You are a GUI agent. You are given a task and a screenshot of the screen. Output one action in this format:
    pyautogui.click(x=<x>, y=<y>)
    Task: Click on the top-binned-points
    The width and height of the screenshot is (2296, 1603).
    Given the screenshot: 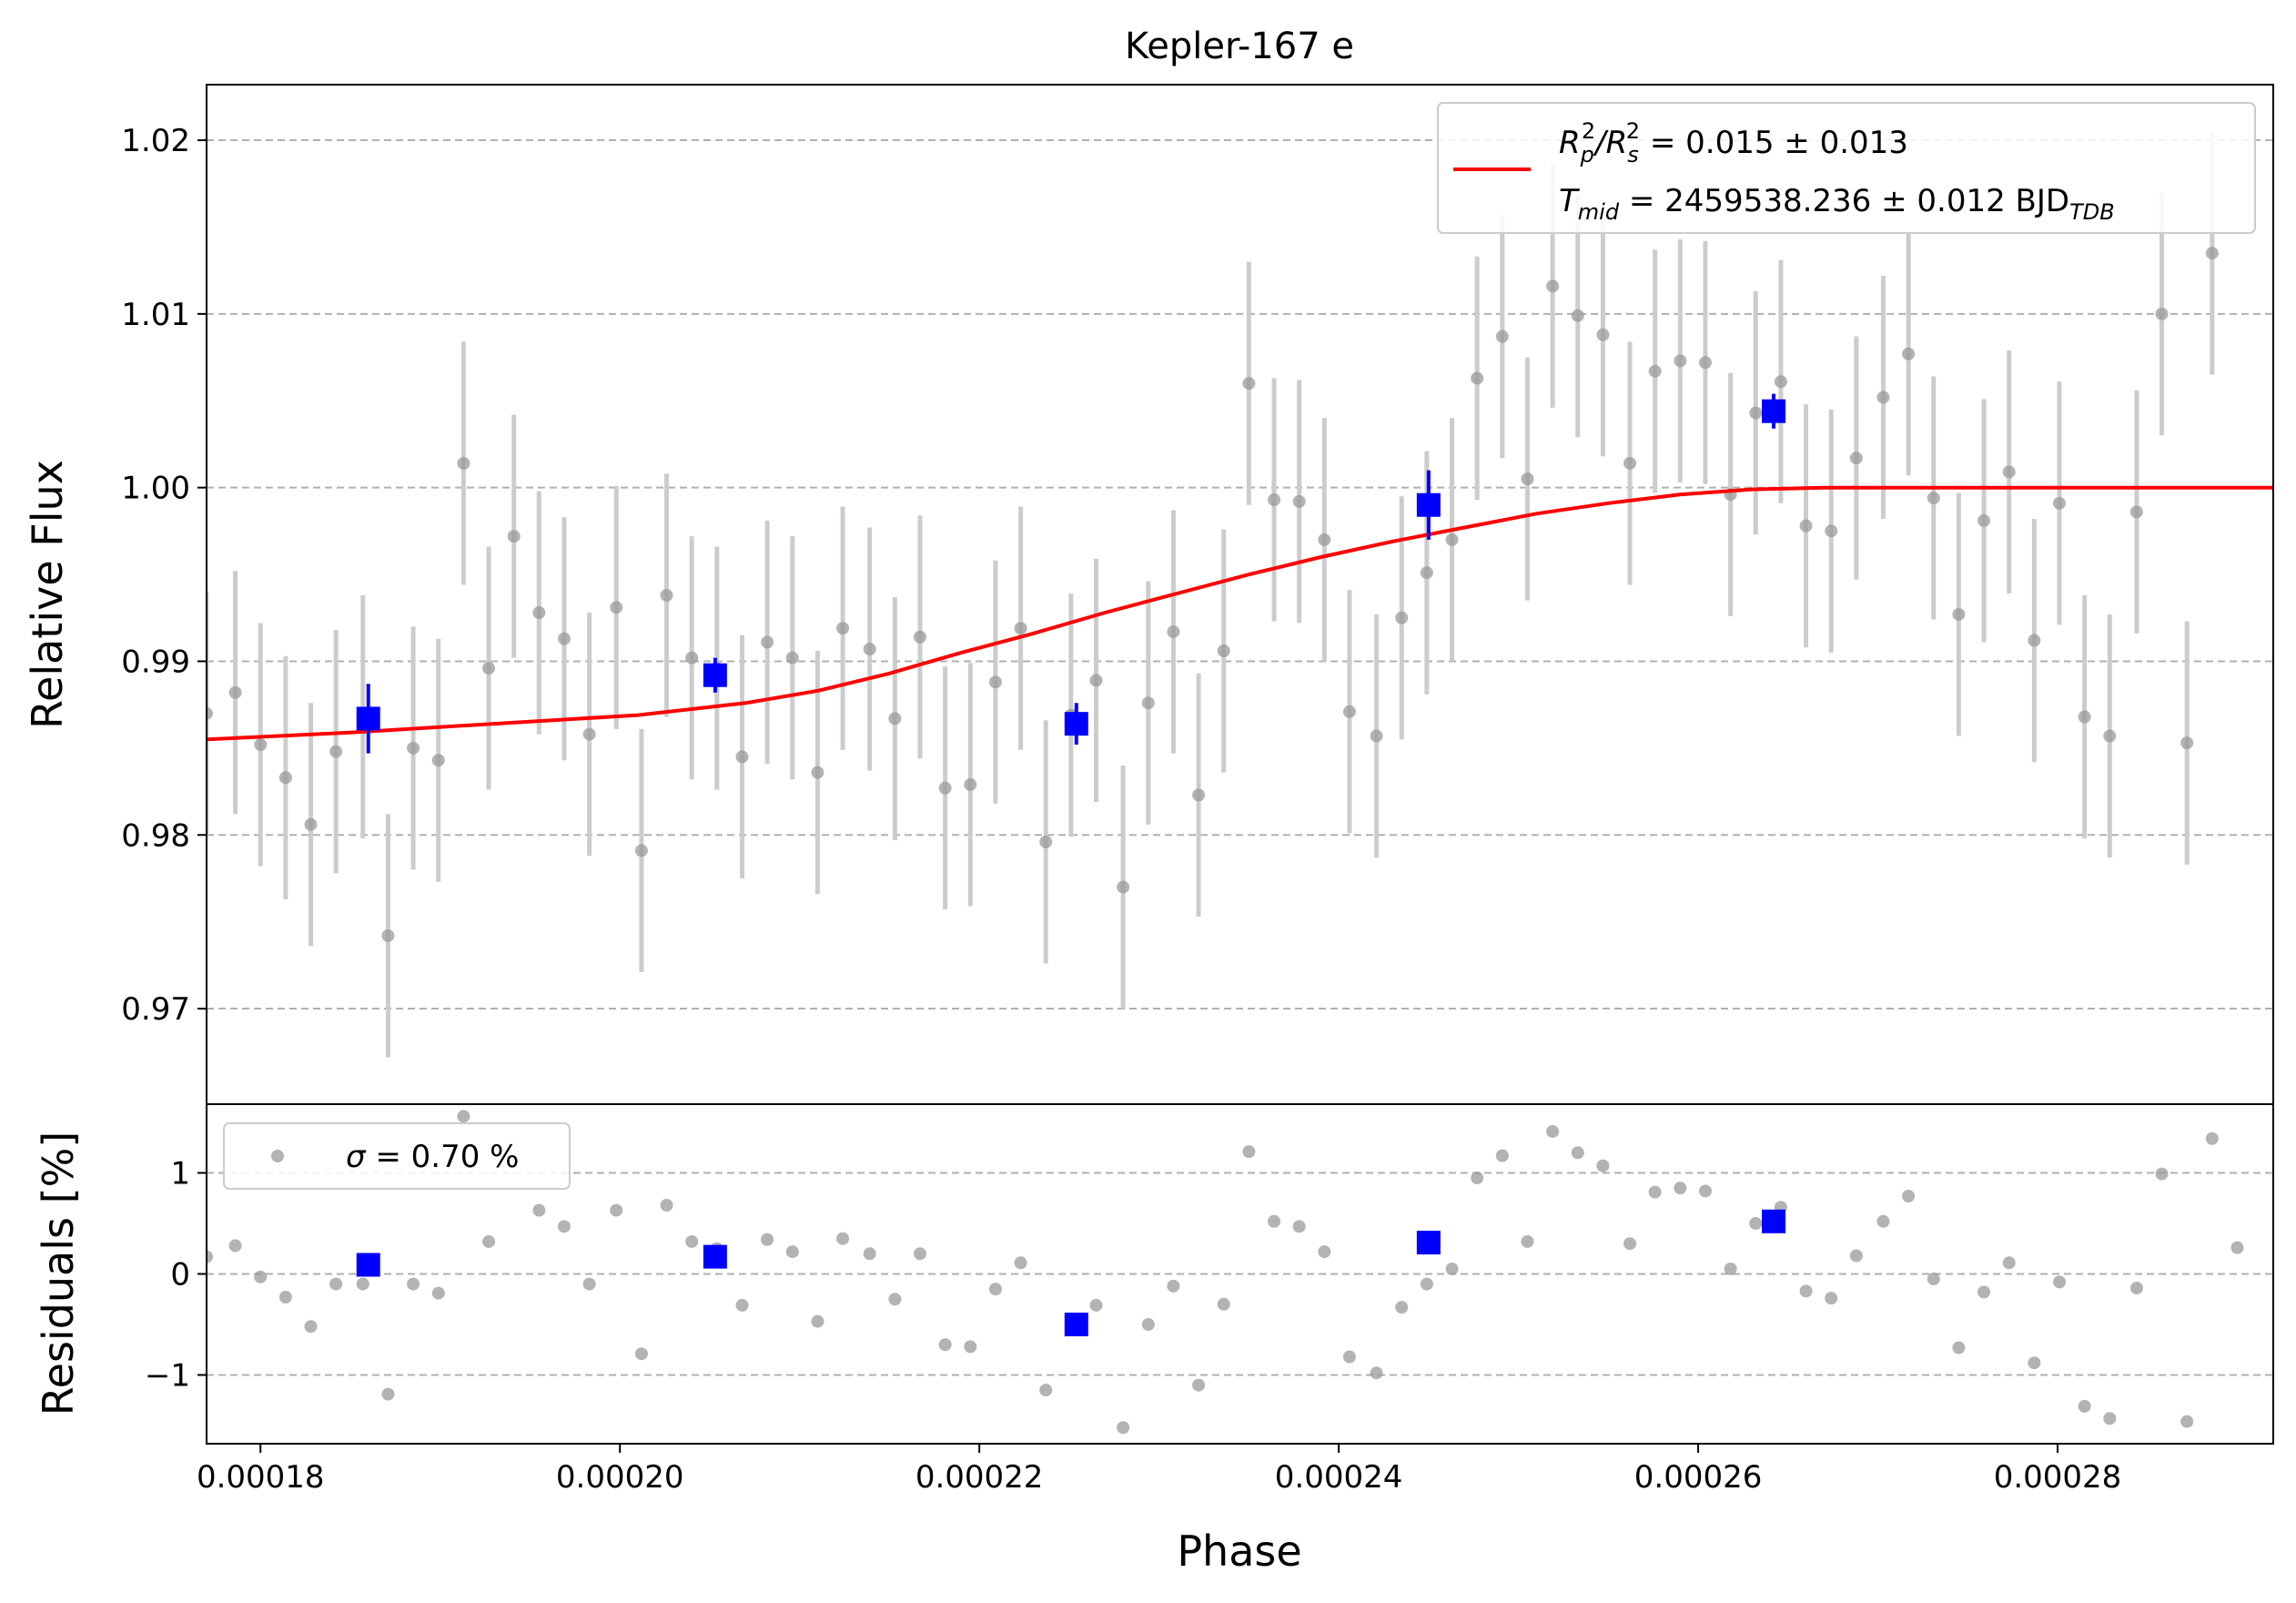 What is the action you would take?
    pyautogui.click(x=1071, y=573)
    